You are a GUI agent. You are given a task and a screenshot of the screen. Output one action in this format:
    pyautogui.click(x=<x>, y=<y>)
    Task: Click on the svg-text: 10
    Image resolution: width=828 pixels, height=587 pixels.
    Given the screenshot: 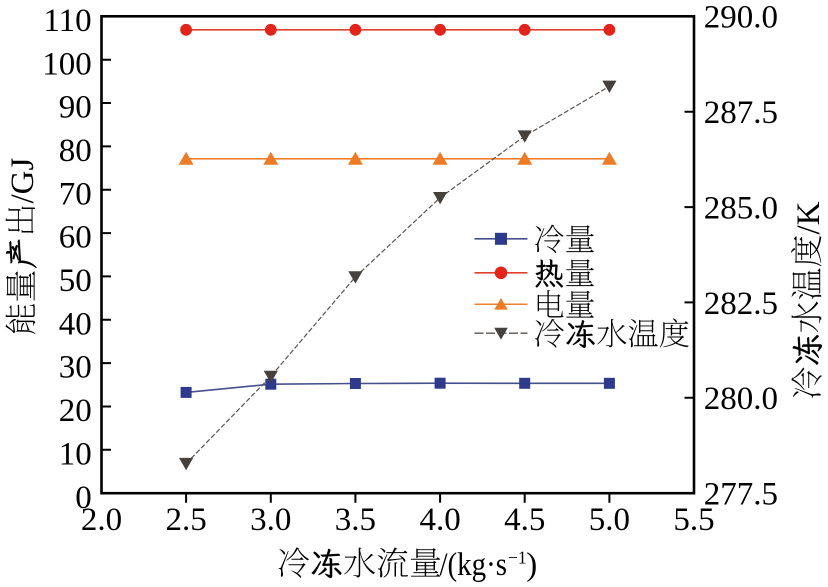 What is the action you would take?
    pyautogui.click(x=75, y=454)
    